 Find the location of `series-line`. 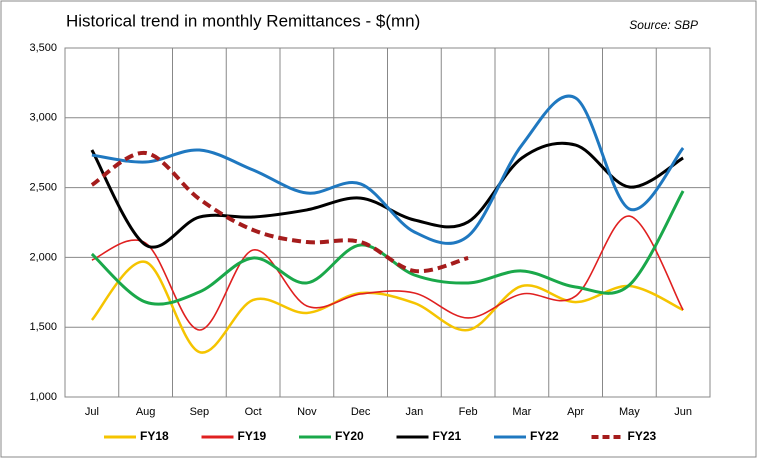

series-line is located at coordinates (279, 212).